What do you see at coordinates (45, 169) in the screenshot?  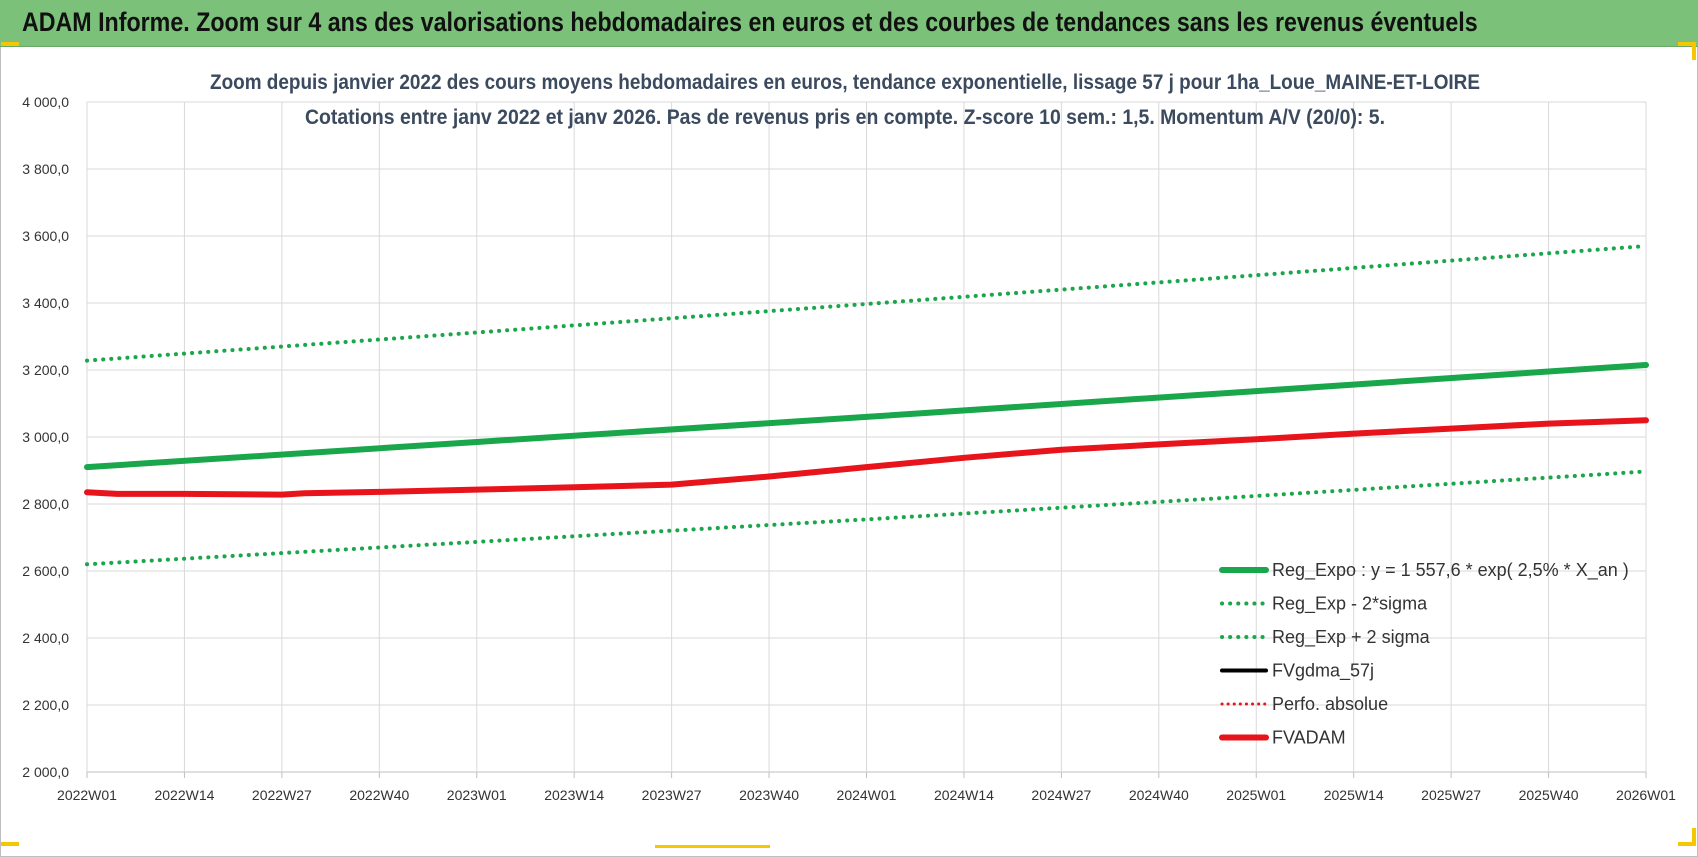 I see `y-tick-label: 3 800,0` at bounding box center [45, 169].